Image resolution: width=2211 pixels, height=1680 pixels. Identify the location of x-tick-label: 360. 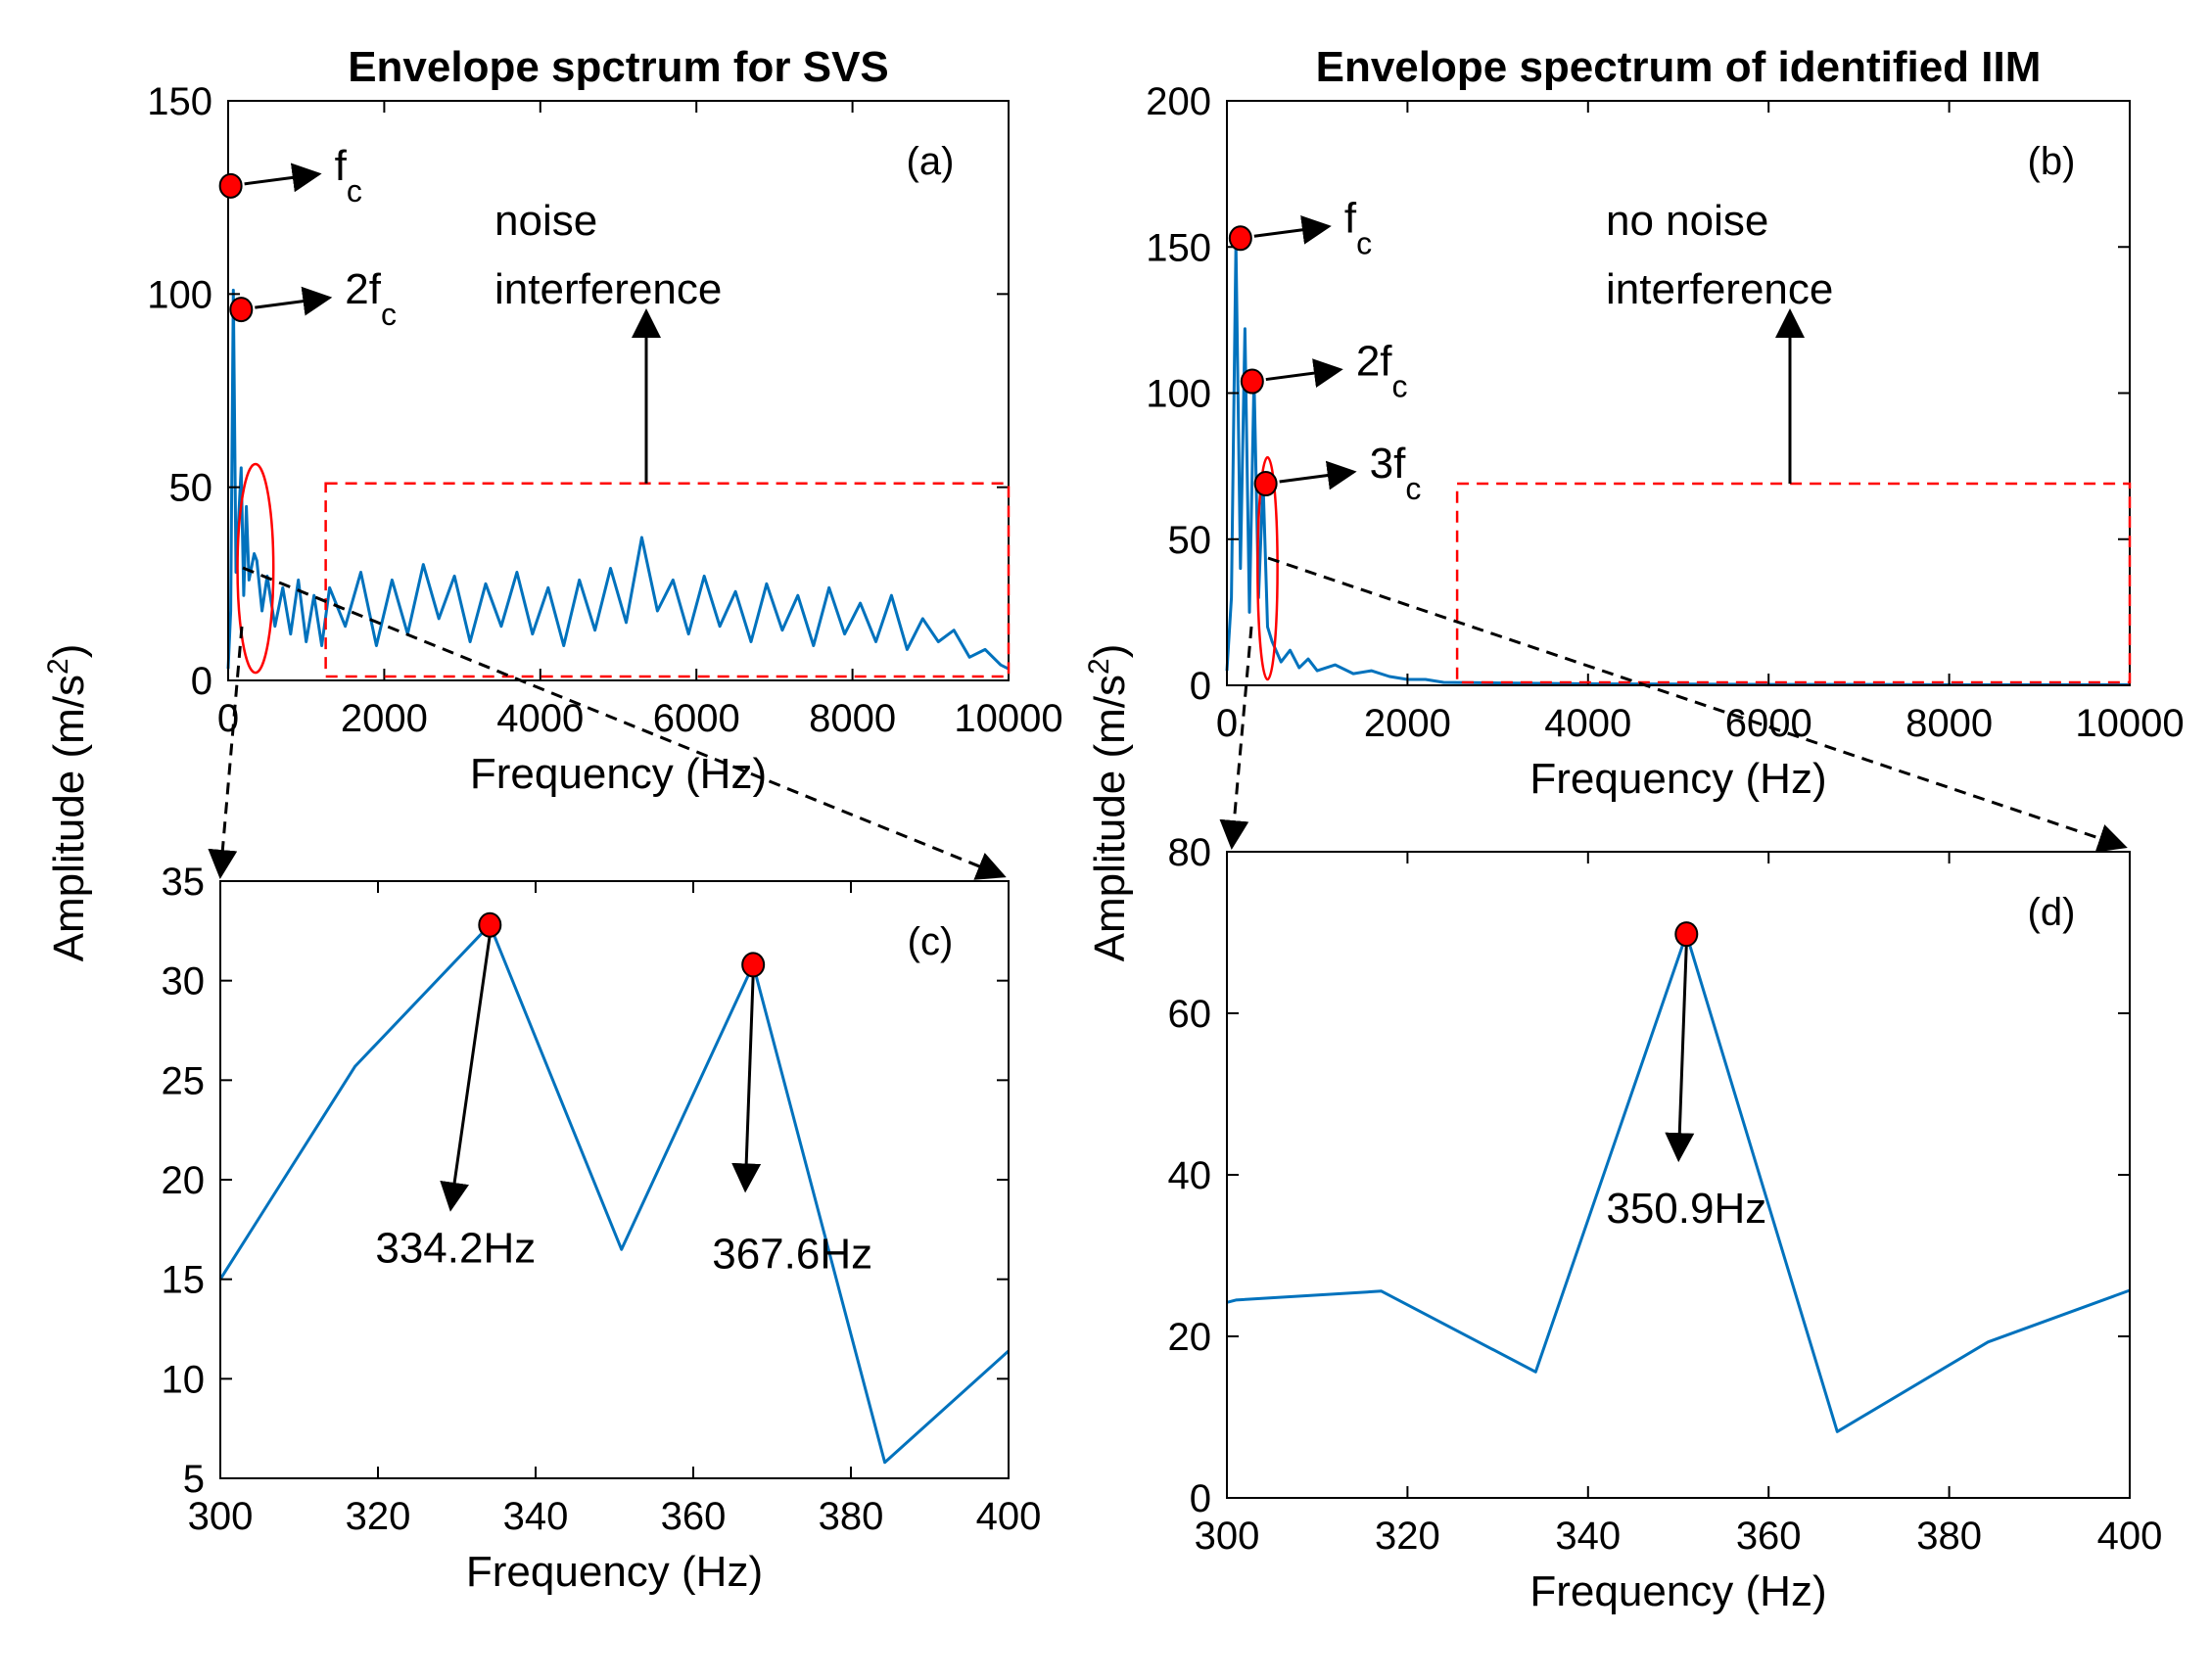
(1769, 1536).